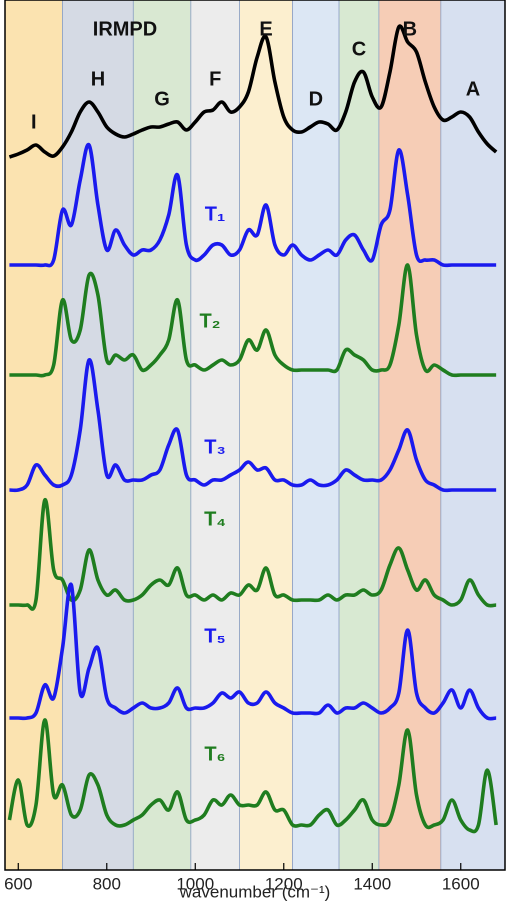 The width and height of the screenshot is (510, 907). Describe the element at coordinates (359, 49) in the screenshot. I see `band-label: C` at that location.